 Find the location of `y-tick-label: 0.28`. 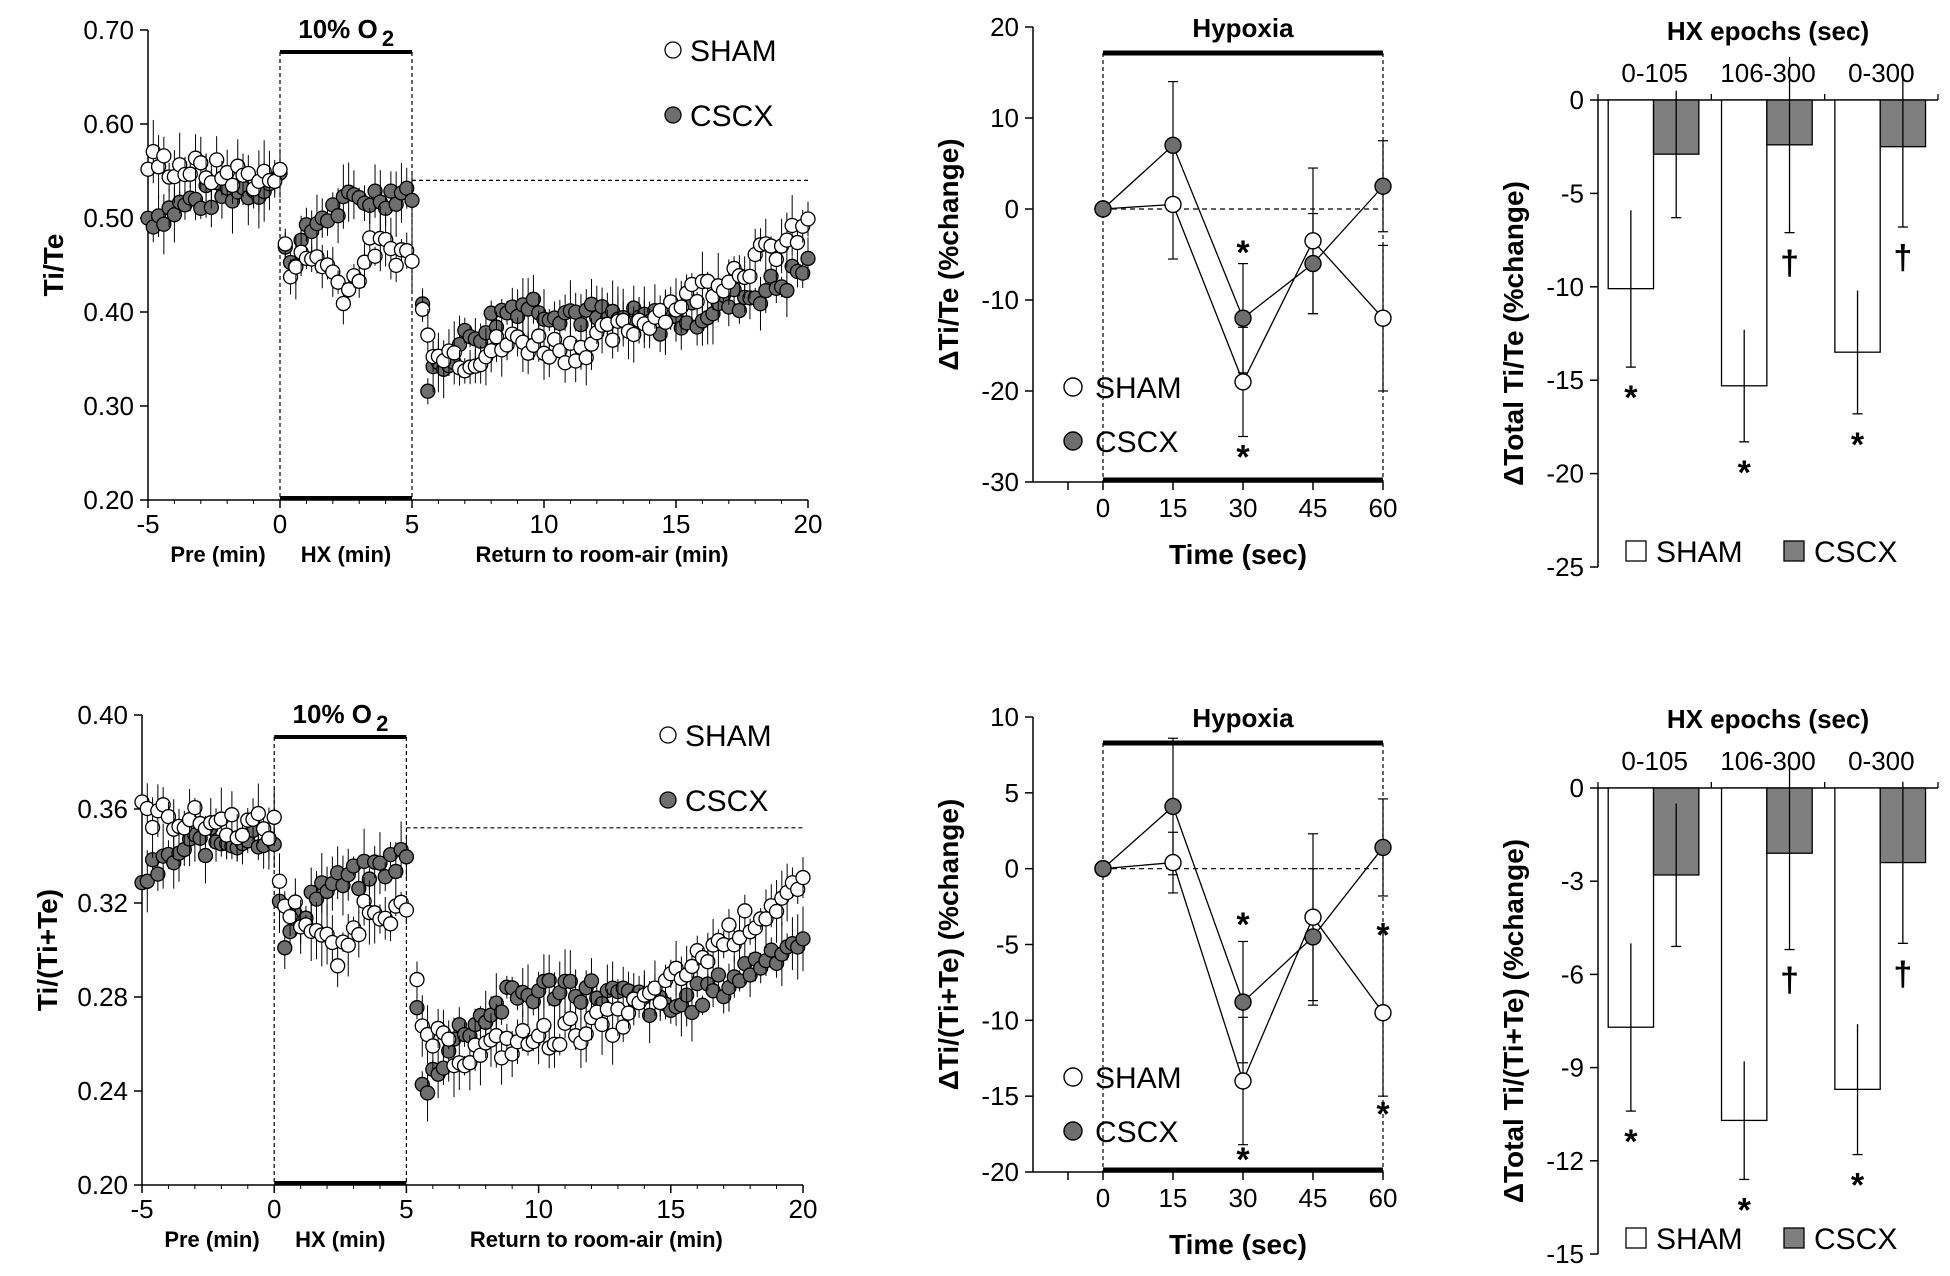

y-tick-label: 0.28 is located at coordinates (102, 997).